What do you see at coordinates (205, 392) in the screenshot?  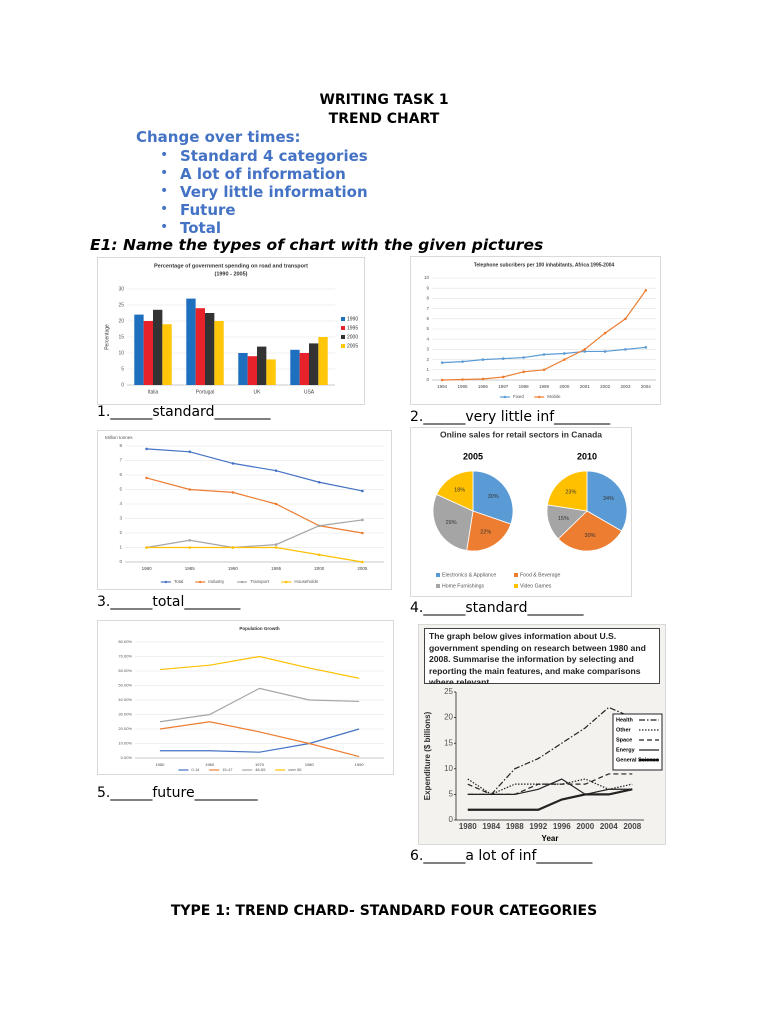 I see `x-tick-label: Portugal` at bounding box center [205, 392].